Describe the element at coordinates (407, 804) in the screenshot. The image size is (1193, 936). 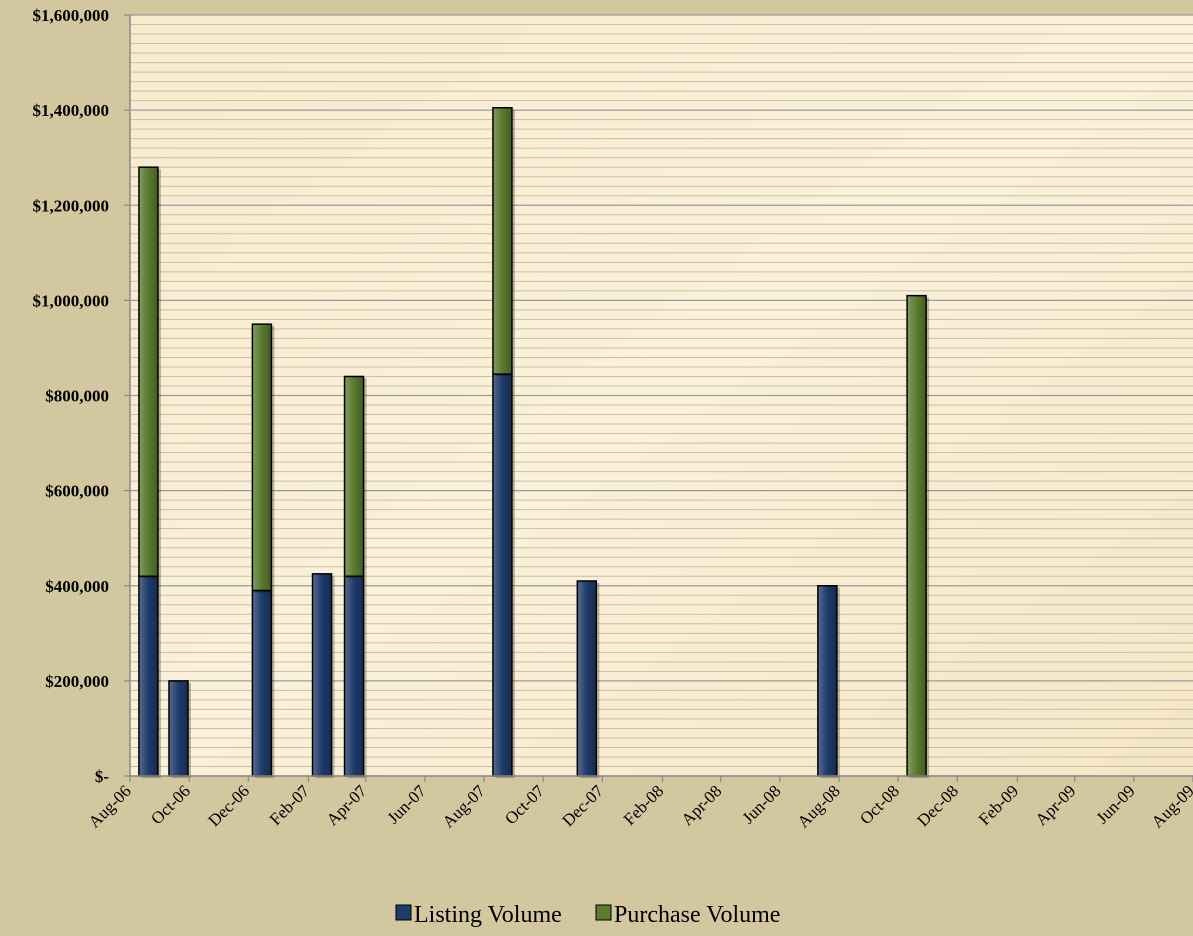
I see `x-tick-label: Jun-07` at that location.